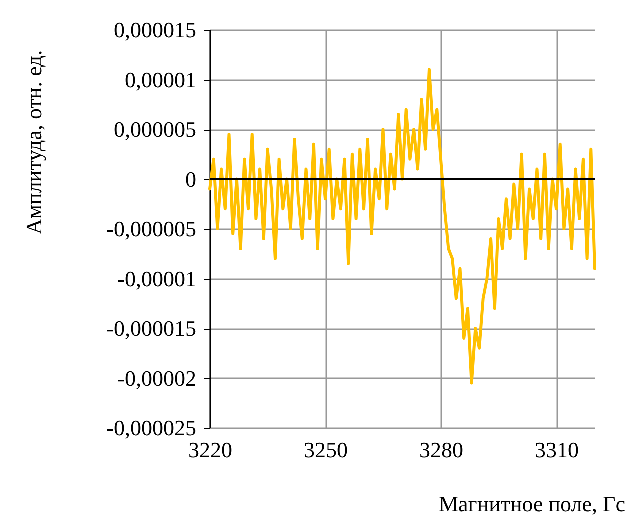  Describe the element at coordinates (160, 79) in the screenshot. I see `y-tick-label: 0,00001` at that location.